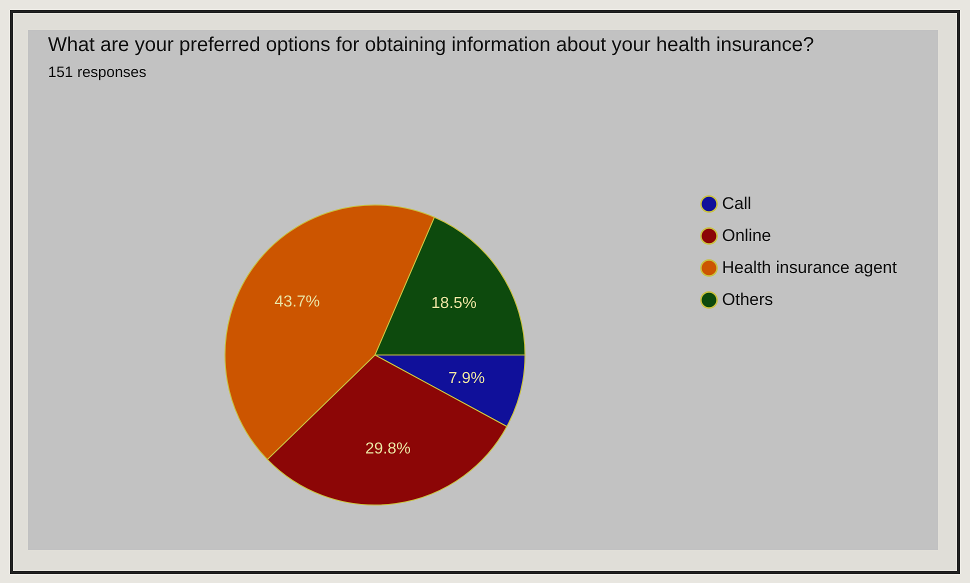 This screenshot has height=583, width=970. I want to click on legend-label: Health insurance agent, so click(810, 267).